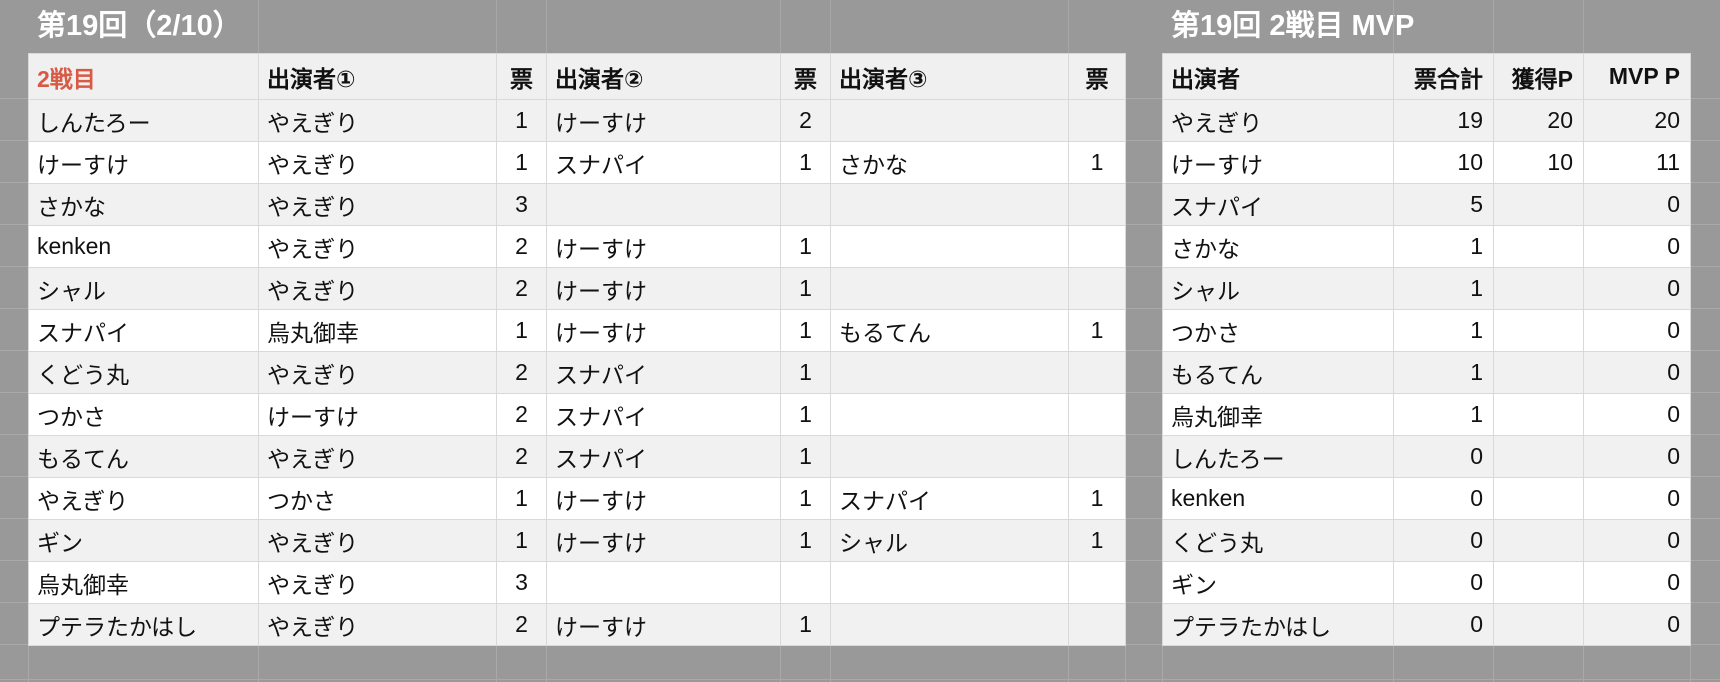  Describe the element at coordinates (143, 540) in the screenshot. I see `voter-name-cell: ギン` at that location.